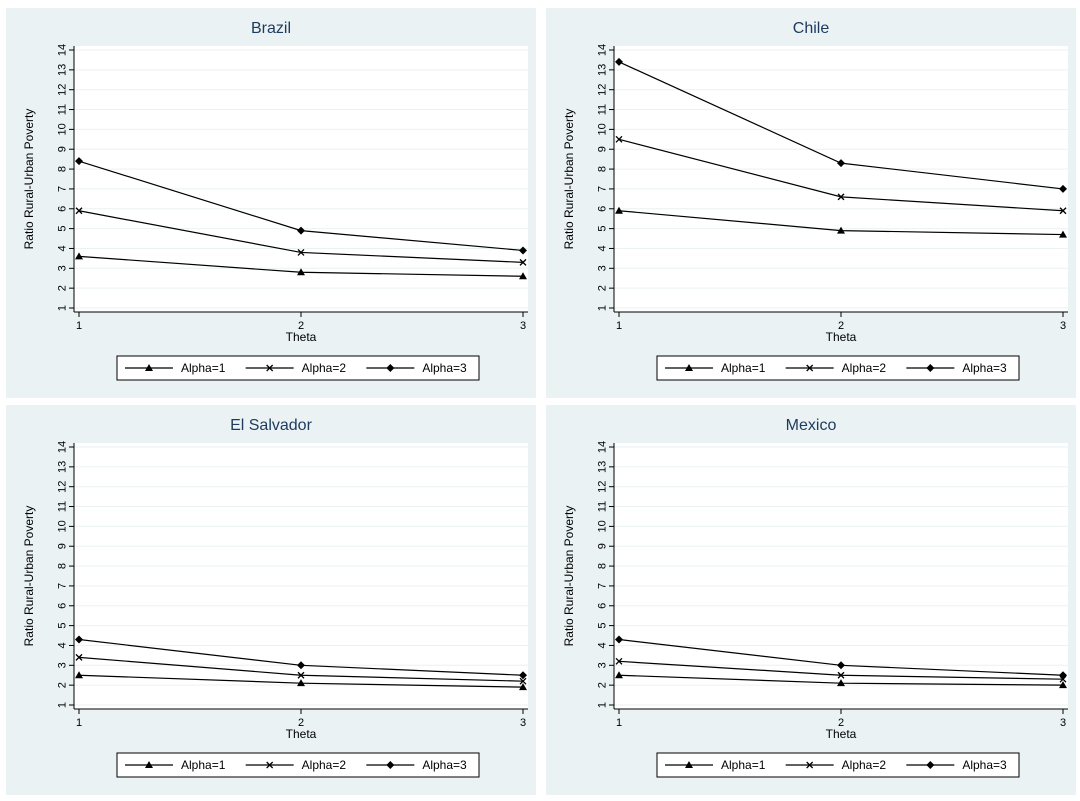 The image size is (1080, 801). I want to click on legend-item-alpha-1: Alpha=1, so click(175, 368).